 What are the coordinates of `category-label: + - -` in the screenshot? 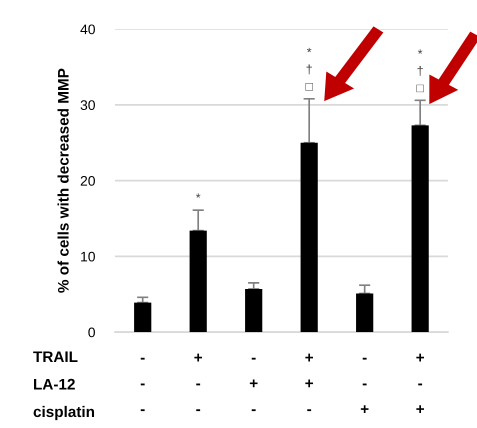 It's located at (198, 383).